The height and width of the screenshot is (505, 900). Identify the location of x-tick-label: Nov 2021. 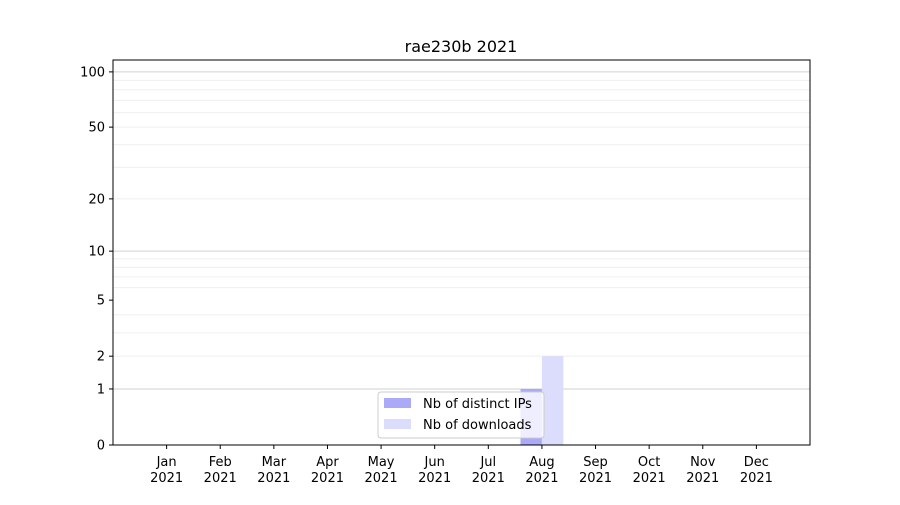
(702, 470).